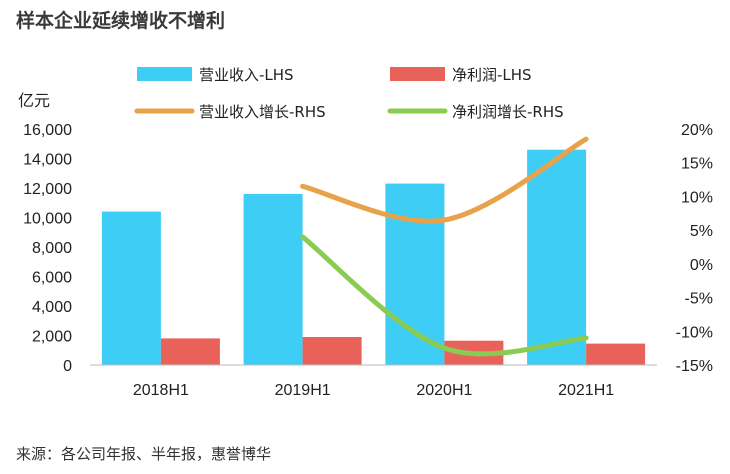 This screenshot has height=474, width=730. Describe the element at coordinates (697, 197) in the screenshot. I see `y-right-tick-label: 10%` at that location.